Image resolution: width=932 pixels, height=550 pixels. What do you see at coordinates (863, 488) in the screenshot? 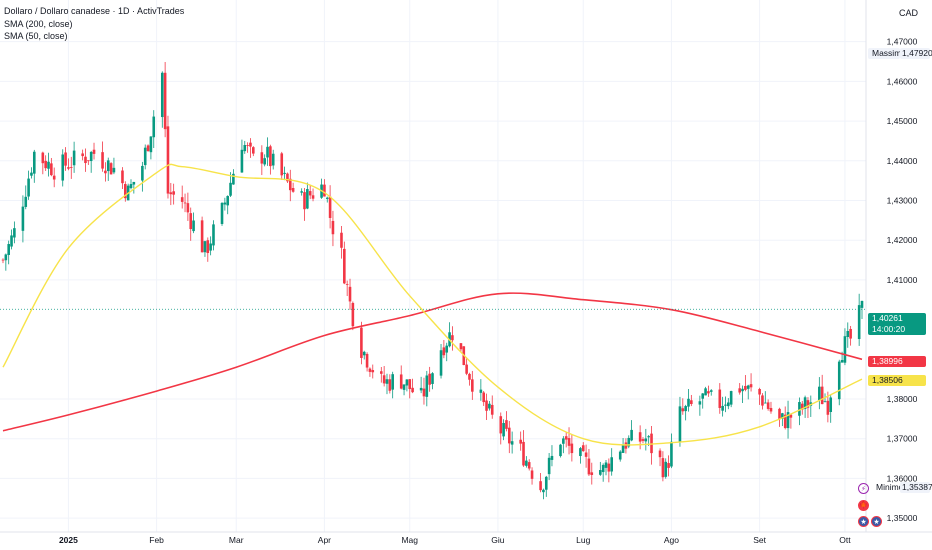
I see `dividend-icon: ⚡` at bounding box center [863, 488].